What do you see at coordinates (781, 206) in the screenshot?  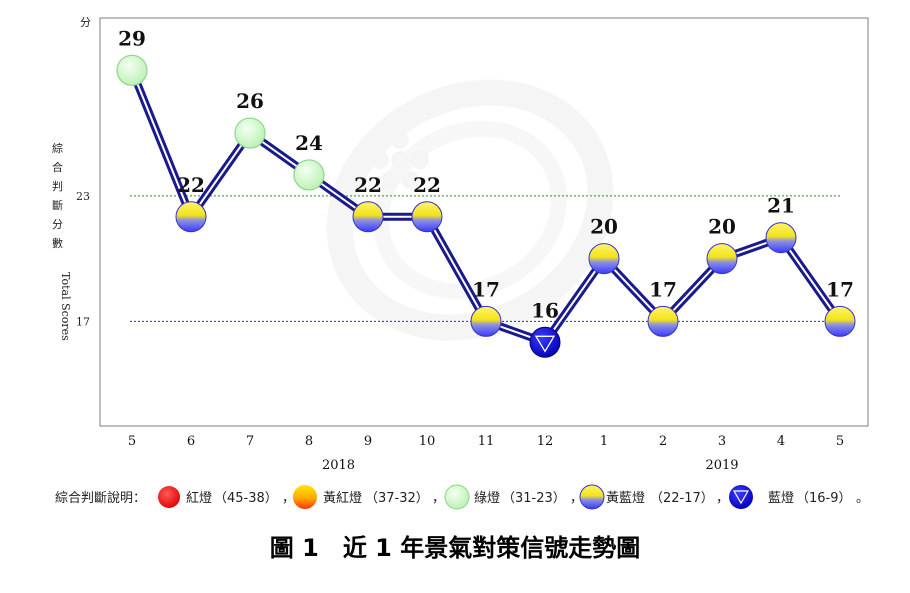 I see `data-label: 21` at bounding box center [781, 206].